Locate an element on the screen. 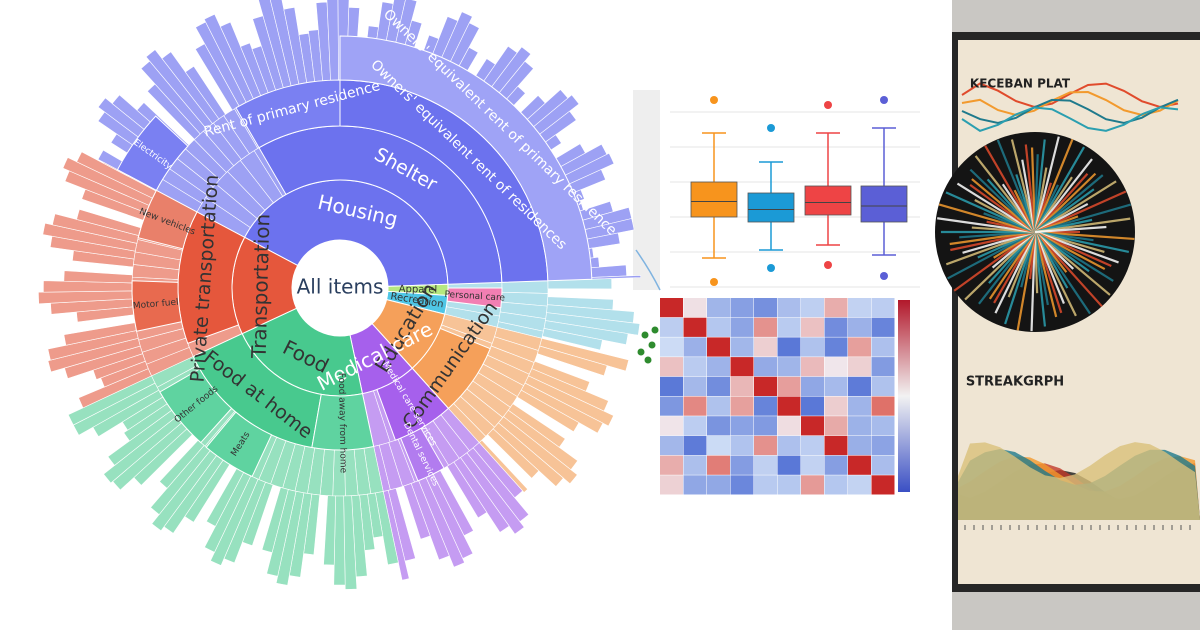 Image resolution: width=1200 pixels, height=630 pixels. wedge-label: Food away from home is located at coordinates (342, 423).